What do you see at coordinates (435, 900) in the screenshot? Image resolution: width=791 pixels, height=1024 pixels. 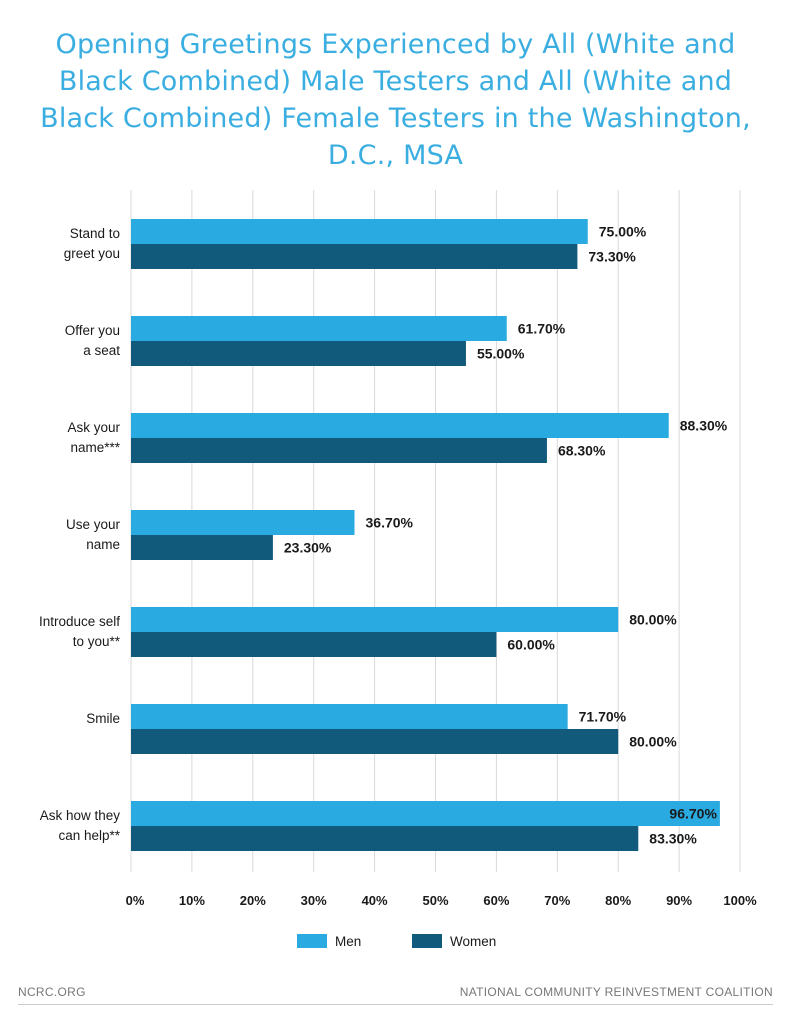 I see `x-tick-label: 50%` at bounding box center [435, 900].